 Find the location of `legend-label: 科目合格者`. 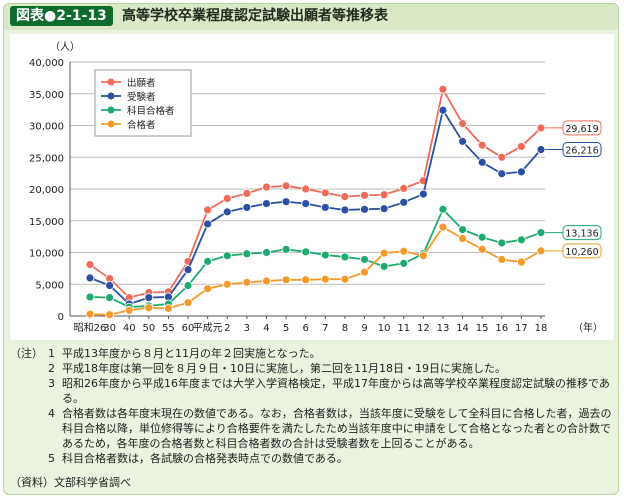

legend-label: 科目合格者 is located at coordinates (151, 111).